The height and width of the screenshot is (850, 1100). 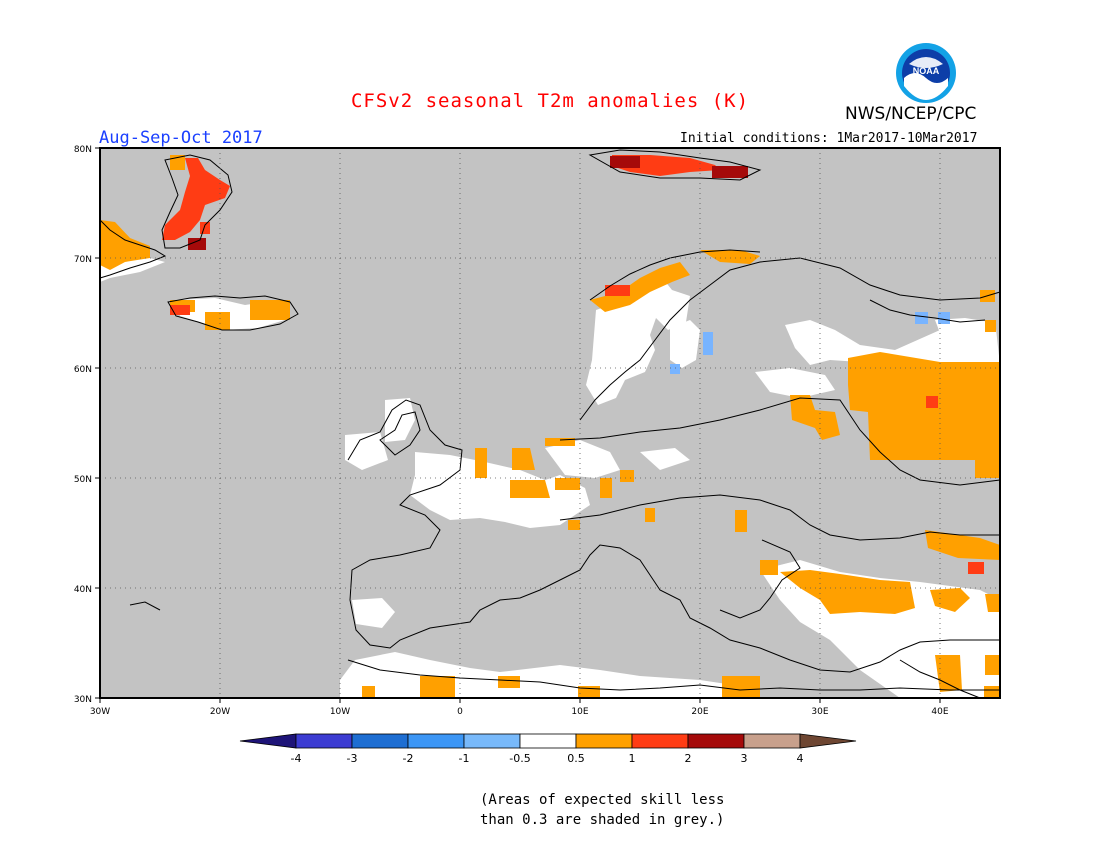 What do you see at coordinates (520, 700) in the screenshot?
I see `x-axis` at bounding box center [520, 700].